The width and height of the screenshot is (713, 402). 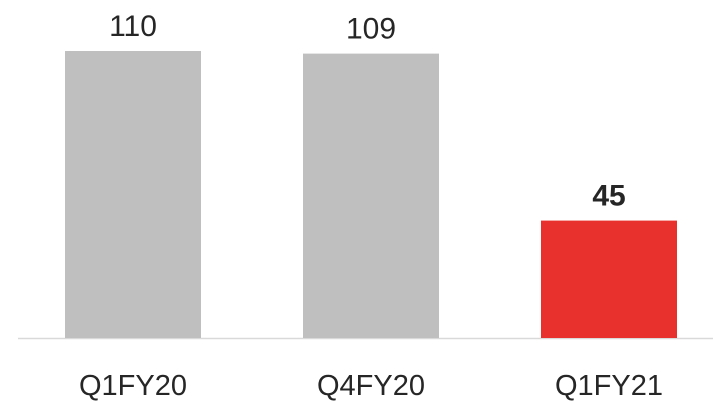 I want to click on data-label-q1fy20: 110, so click(x=133, y=26).